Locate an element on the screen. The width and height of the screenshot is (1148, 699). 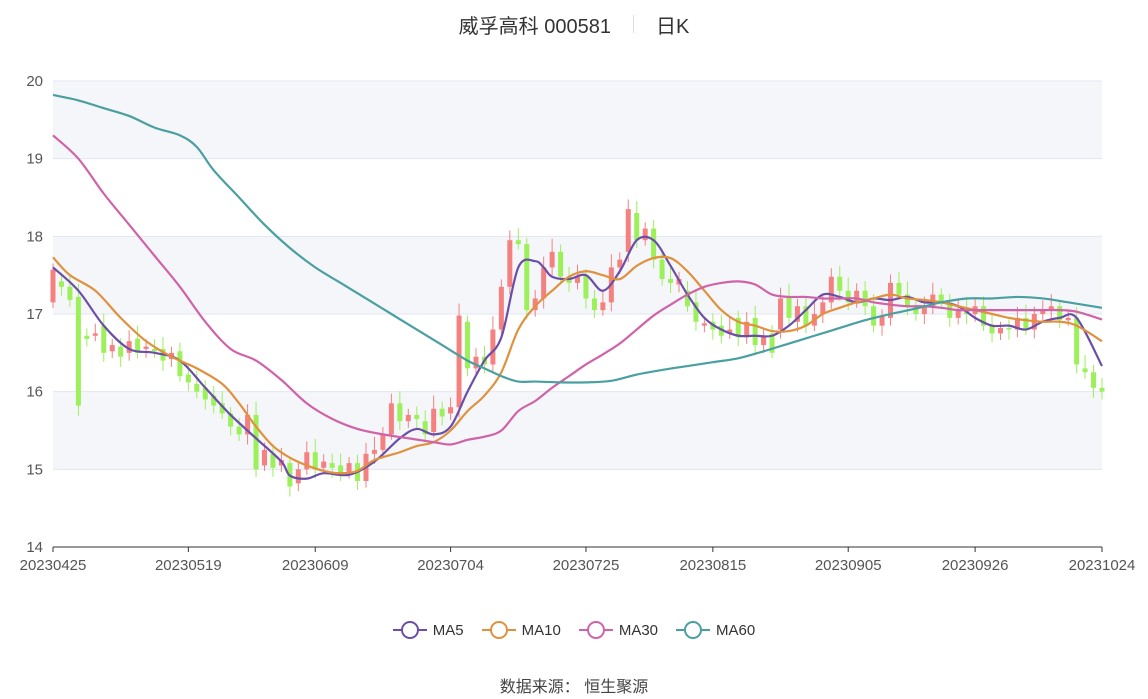
chart-header: 威孚高科 000581 日K is located at coordinates (574, 24).